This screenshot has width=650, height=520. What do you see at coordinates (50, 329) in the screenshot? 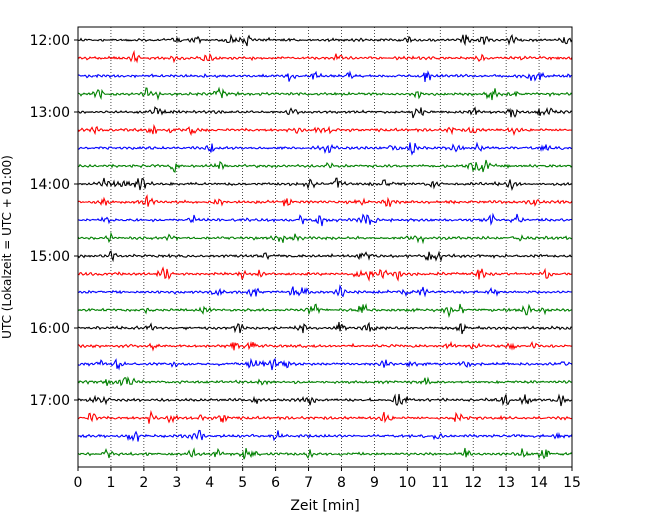
I see `y-tick-label: 16:00` at bounding box center [50, 329].